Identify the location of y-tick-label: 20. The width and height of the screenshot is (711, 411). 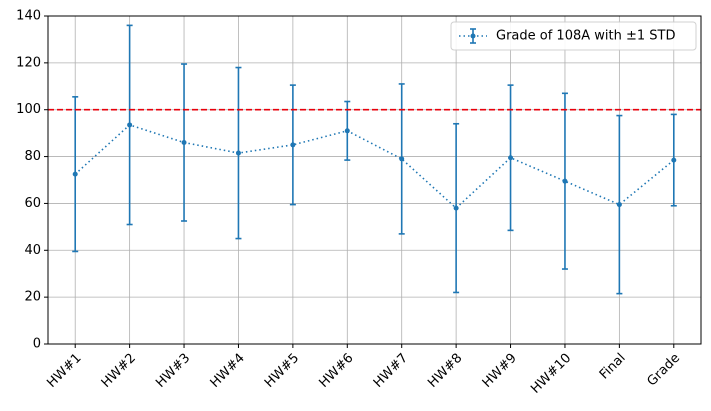
(32, 297).